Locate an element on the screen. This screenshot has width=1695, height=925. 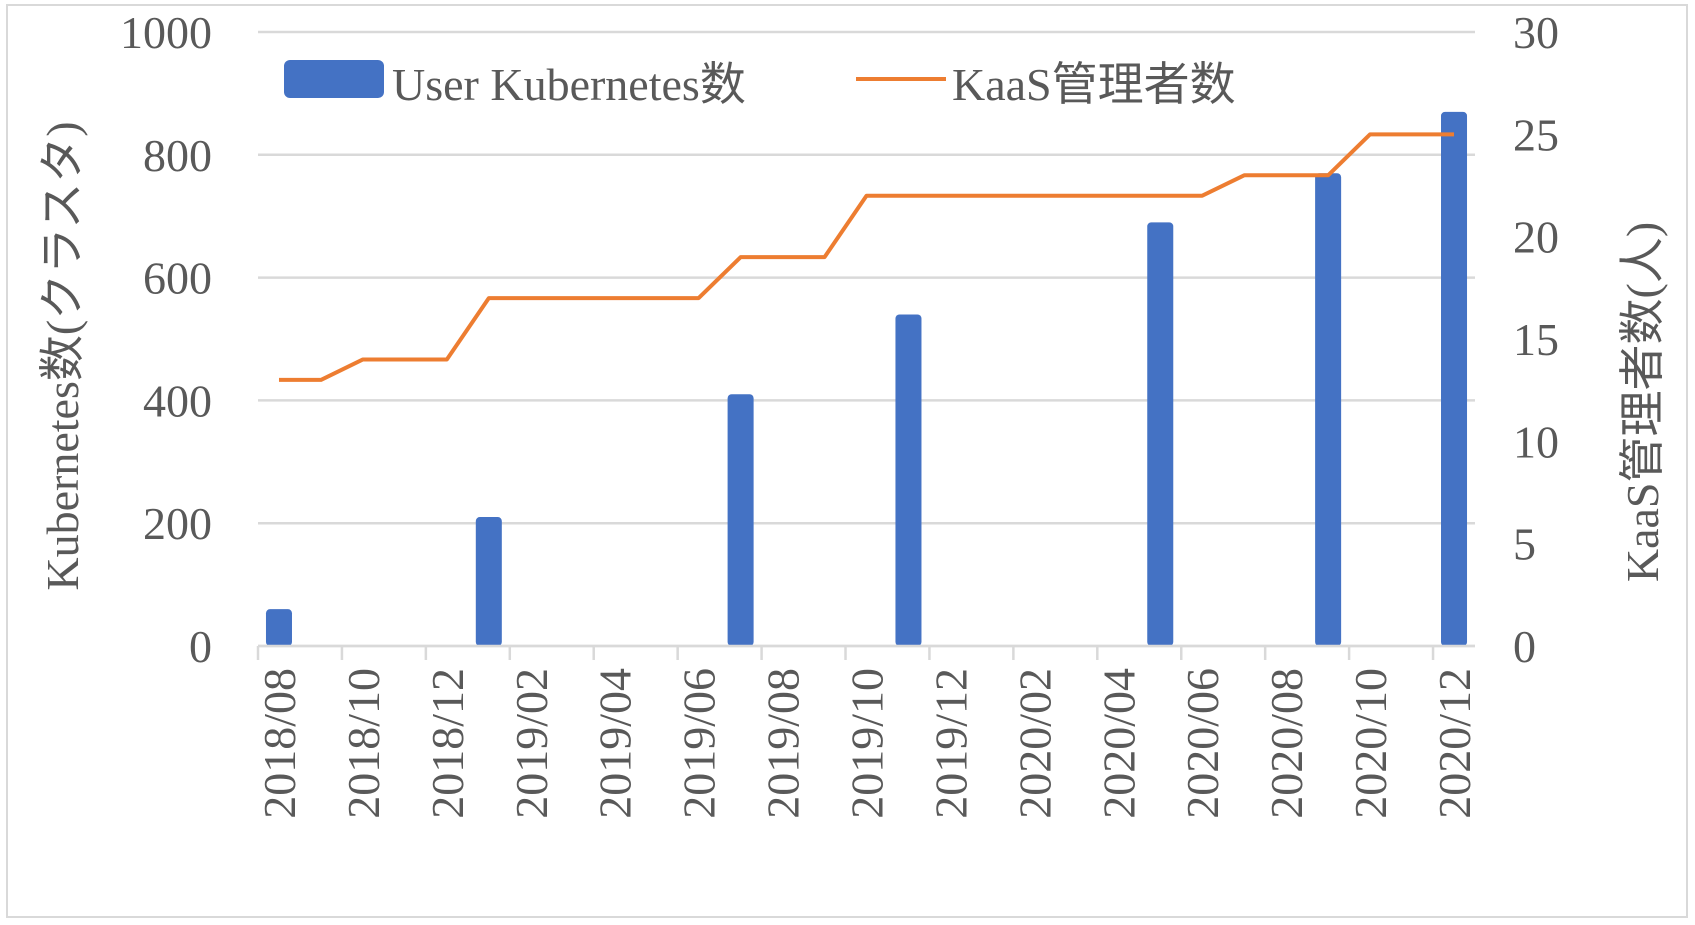
right-axis-title: KaaS管理者数(人) is located at coordinates (1642, 402).